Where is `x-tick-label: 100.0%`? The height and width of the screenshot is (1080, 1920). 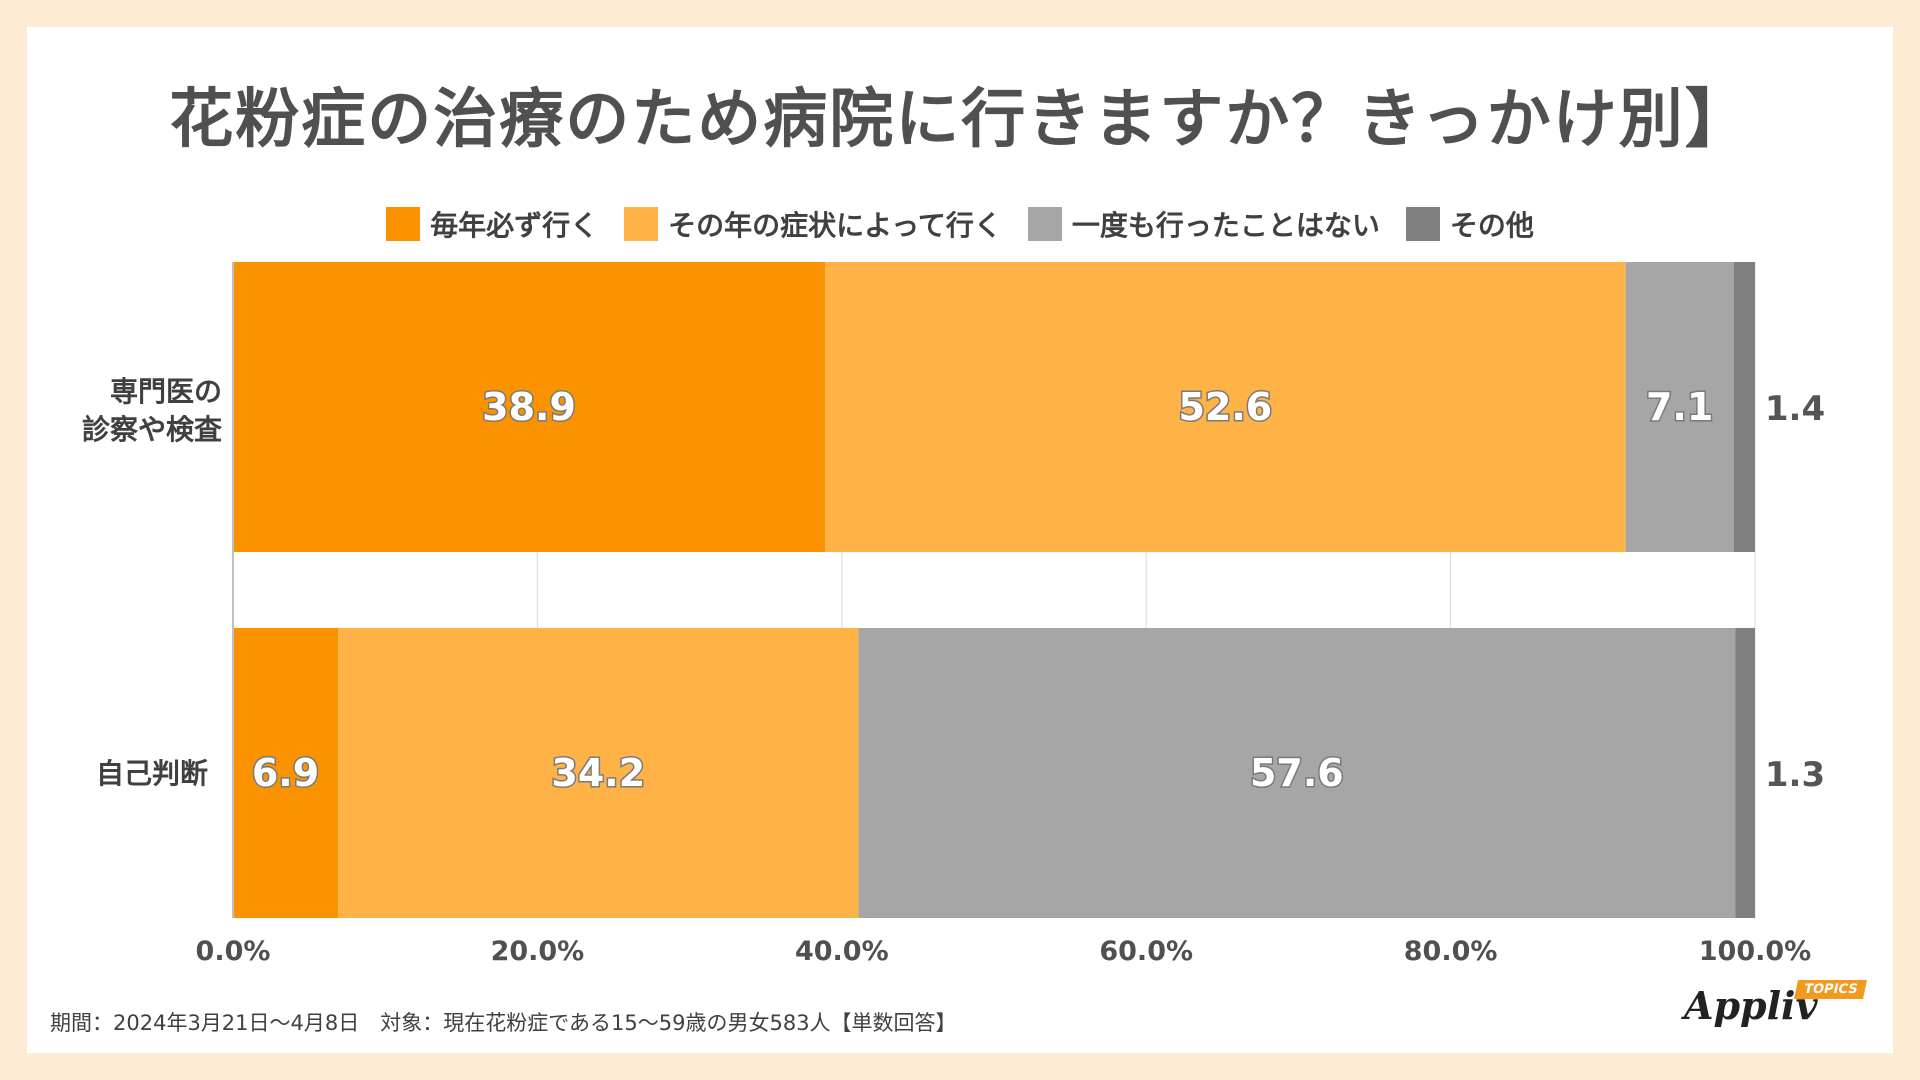 x-tick-label: 100.0% is located at coordinates (1755, 951).